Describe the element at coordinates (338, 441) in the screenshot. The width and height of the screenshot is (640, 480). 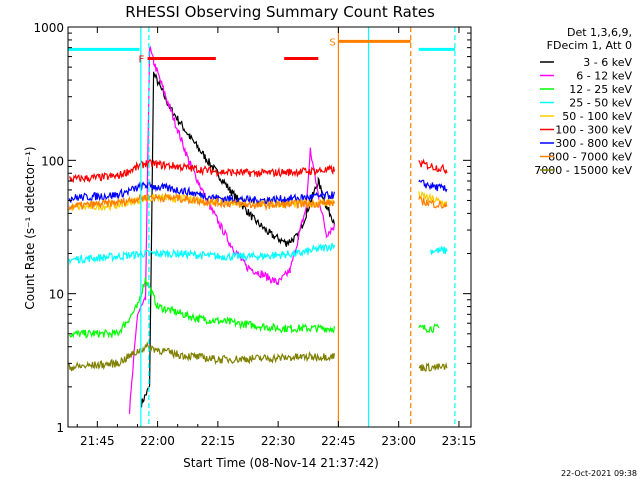
I see `x-tick-label: 22:45` at that location.